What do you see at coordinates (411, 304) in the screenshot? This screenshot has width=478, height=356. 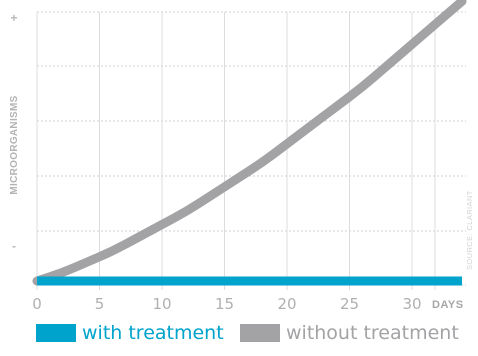 I see `x-tick-label: 30` at bounding box center [411, 304].